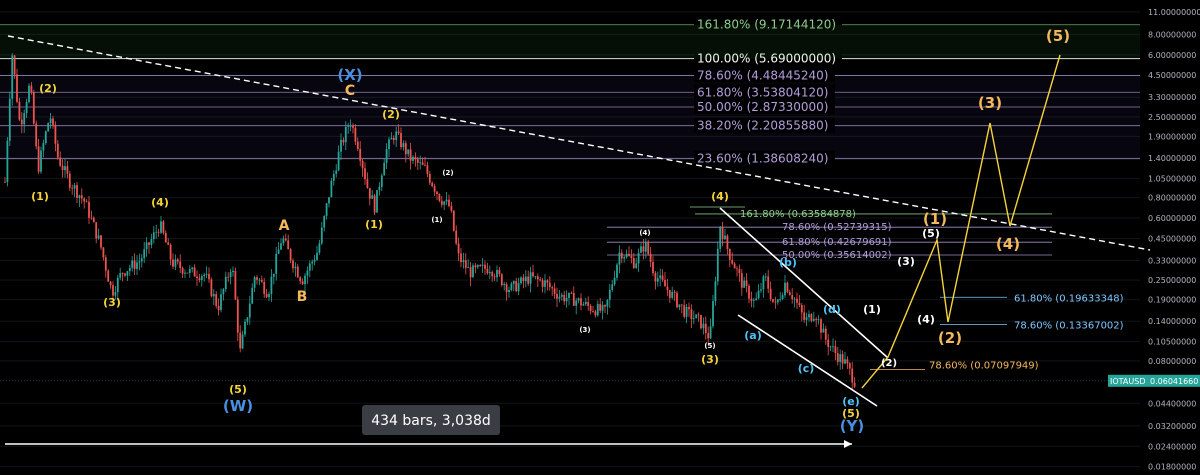 This screenshot has width=1200, height=475. What do you see at coordinates (1172, 75) in the screenshot?
I see `y-tick-label: 4.50000000` at bounding box center [1172, 75].